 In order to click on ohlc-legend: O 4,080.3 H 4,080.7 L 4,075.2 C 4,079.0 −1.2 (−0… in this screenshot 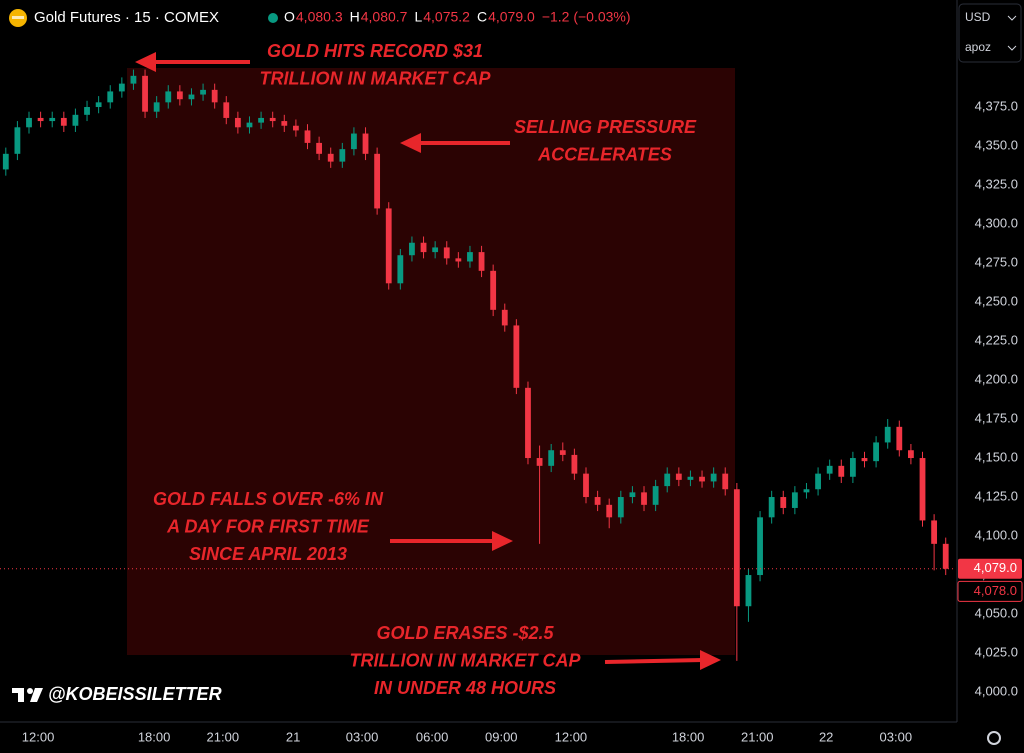, I will do `click(457, 17)`.